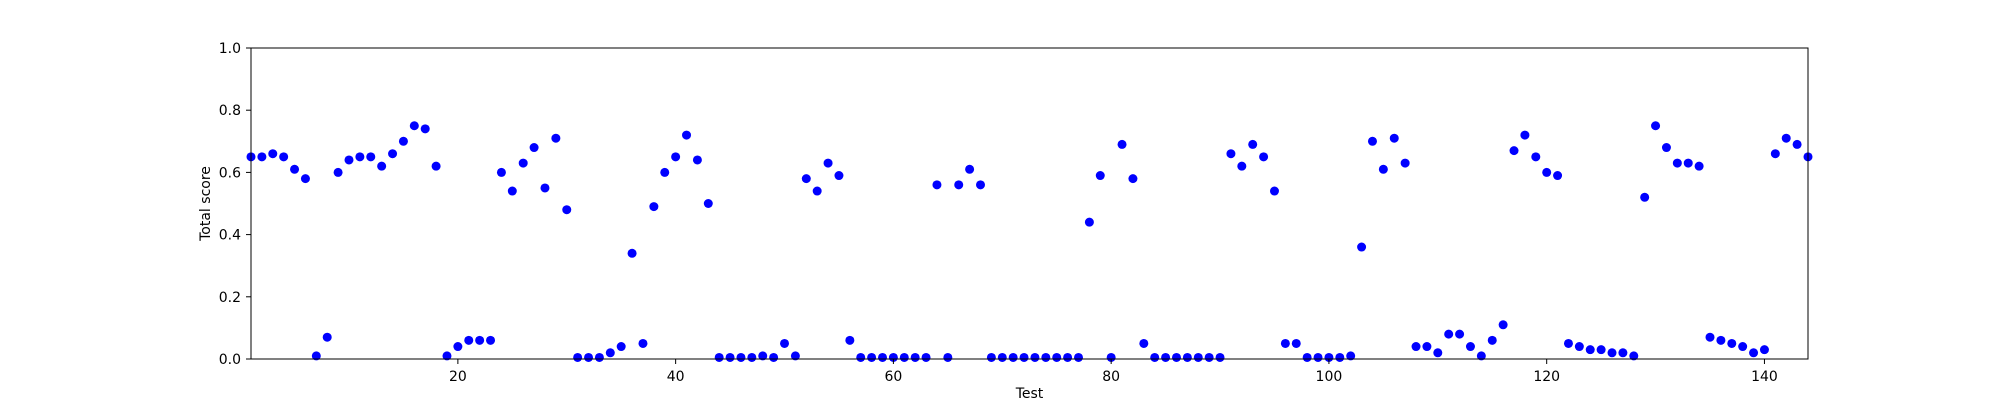  Describe the element at coordinates (230, 49) in the screenshot. I see `y-tick-label: 1.0` at that location.